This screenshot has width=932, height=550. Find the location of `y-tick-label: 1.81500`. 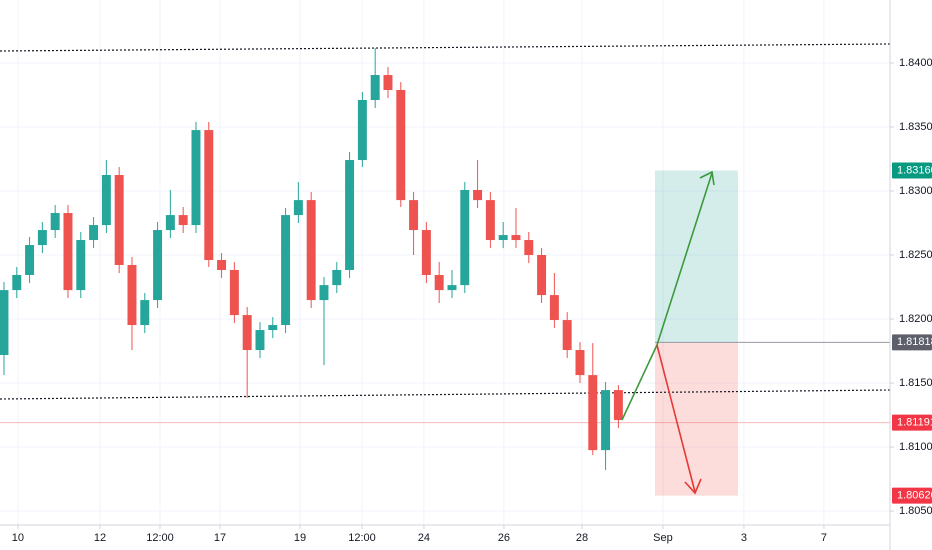

y-tick-label: 1.81500 is located at coordinates (915, 383).